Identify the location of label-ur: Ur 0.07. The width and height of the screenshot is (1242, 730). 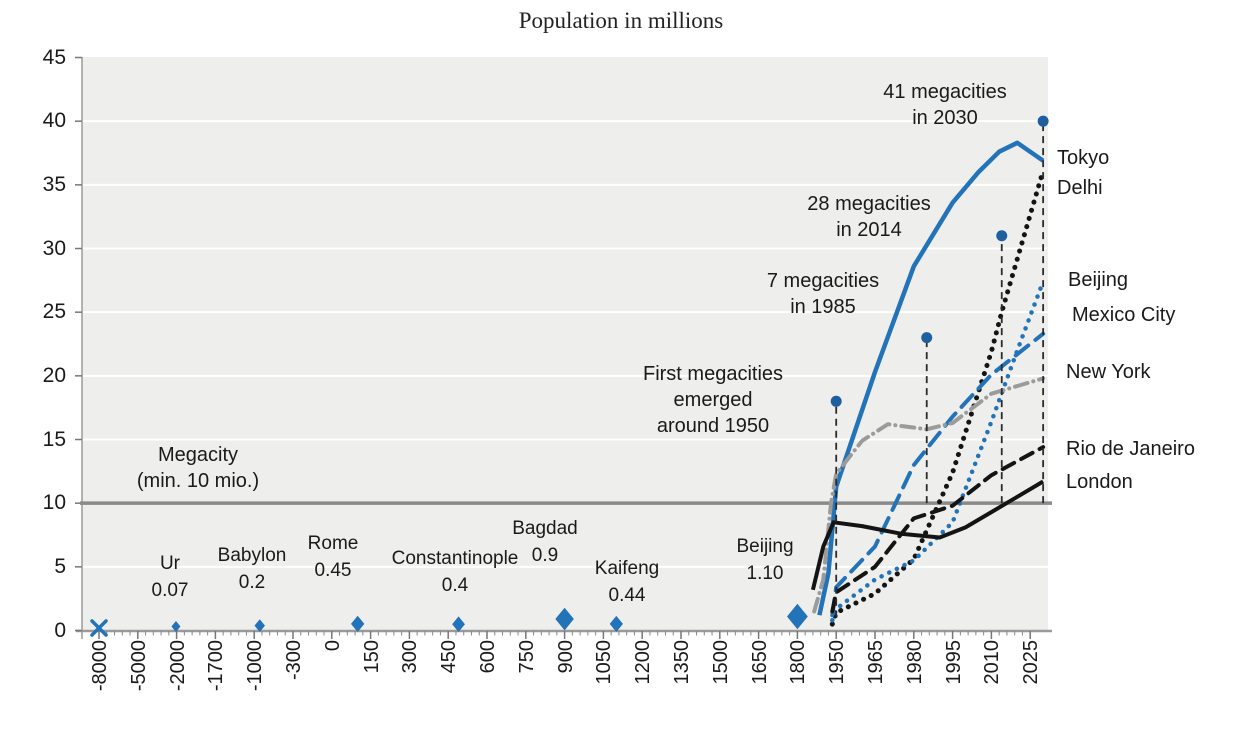
(170, 577).